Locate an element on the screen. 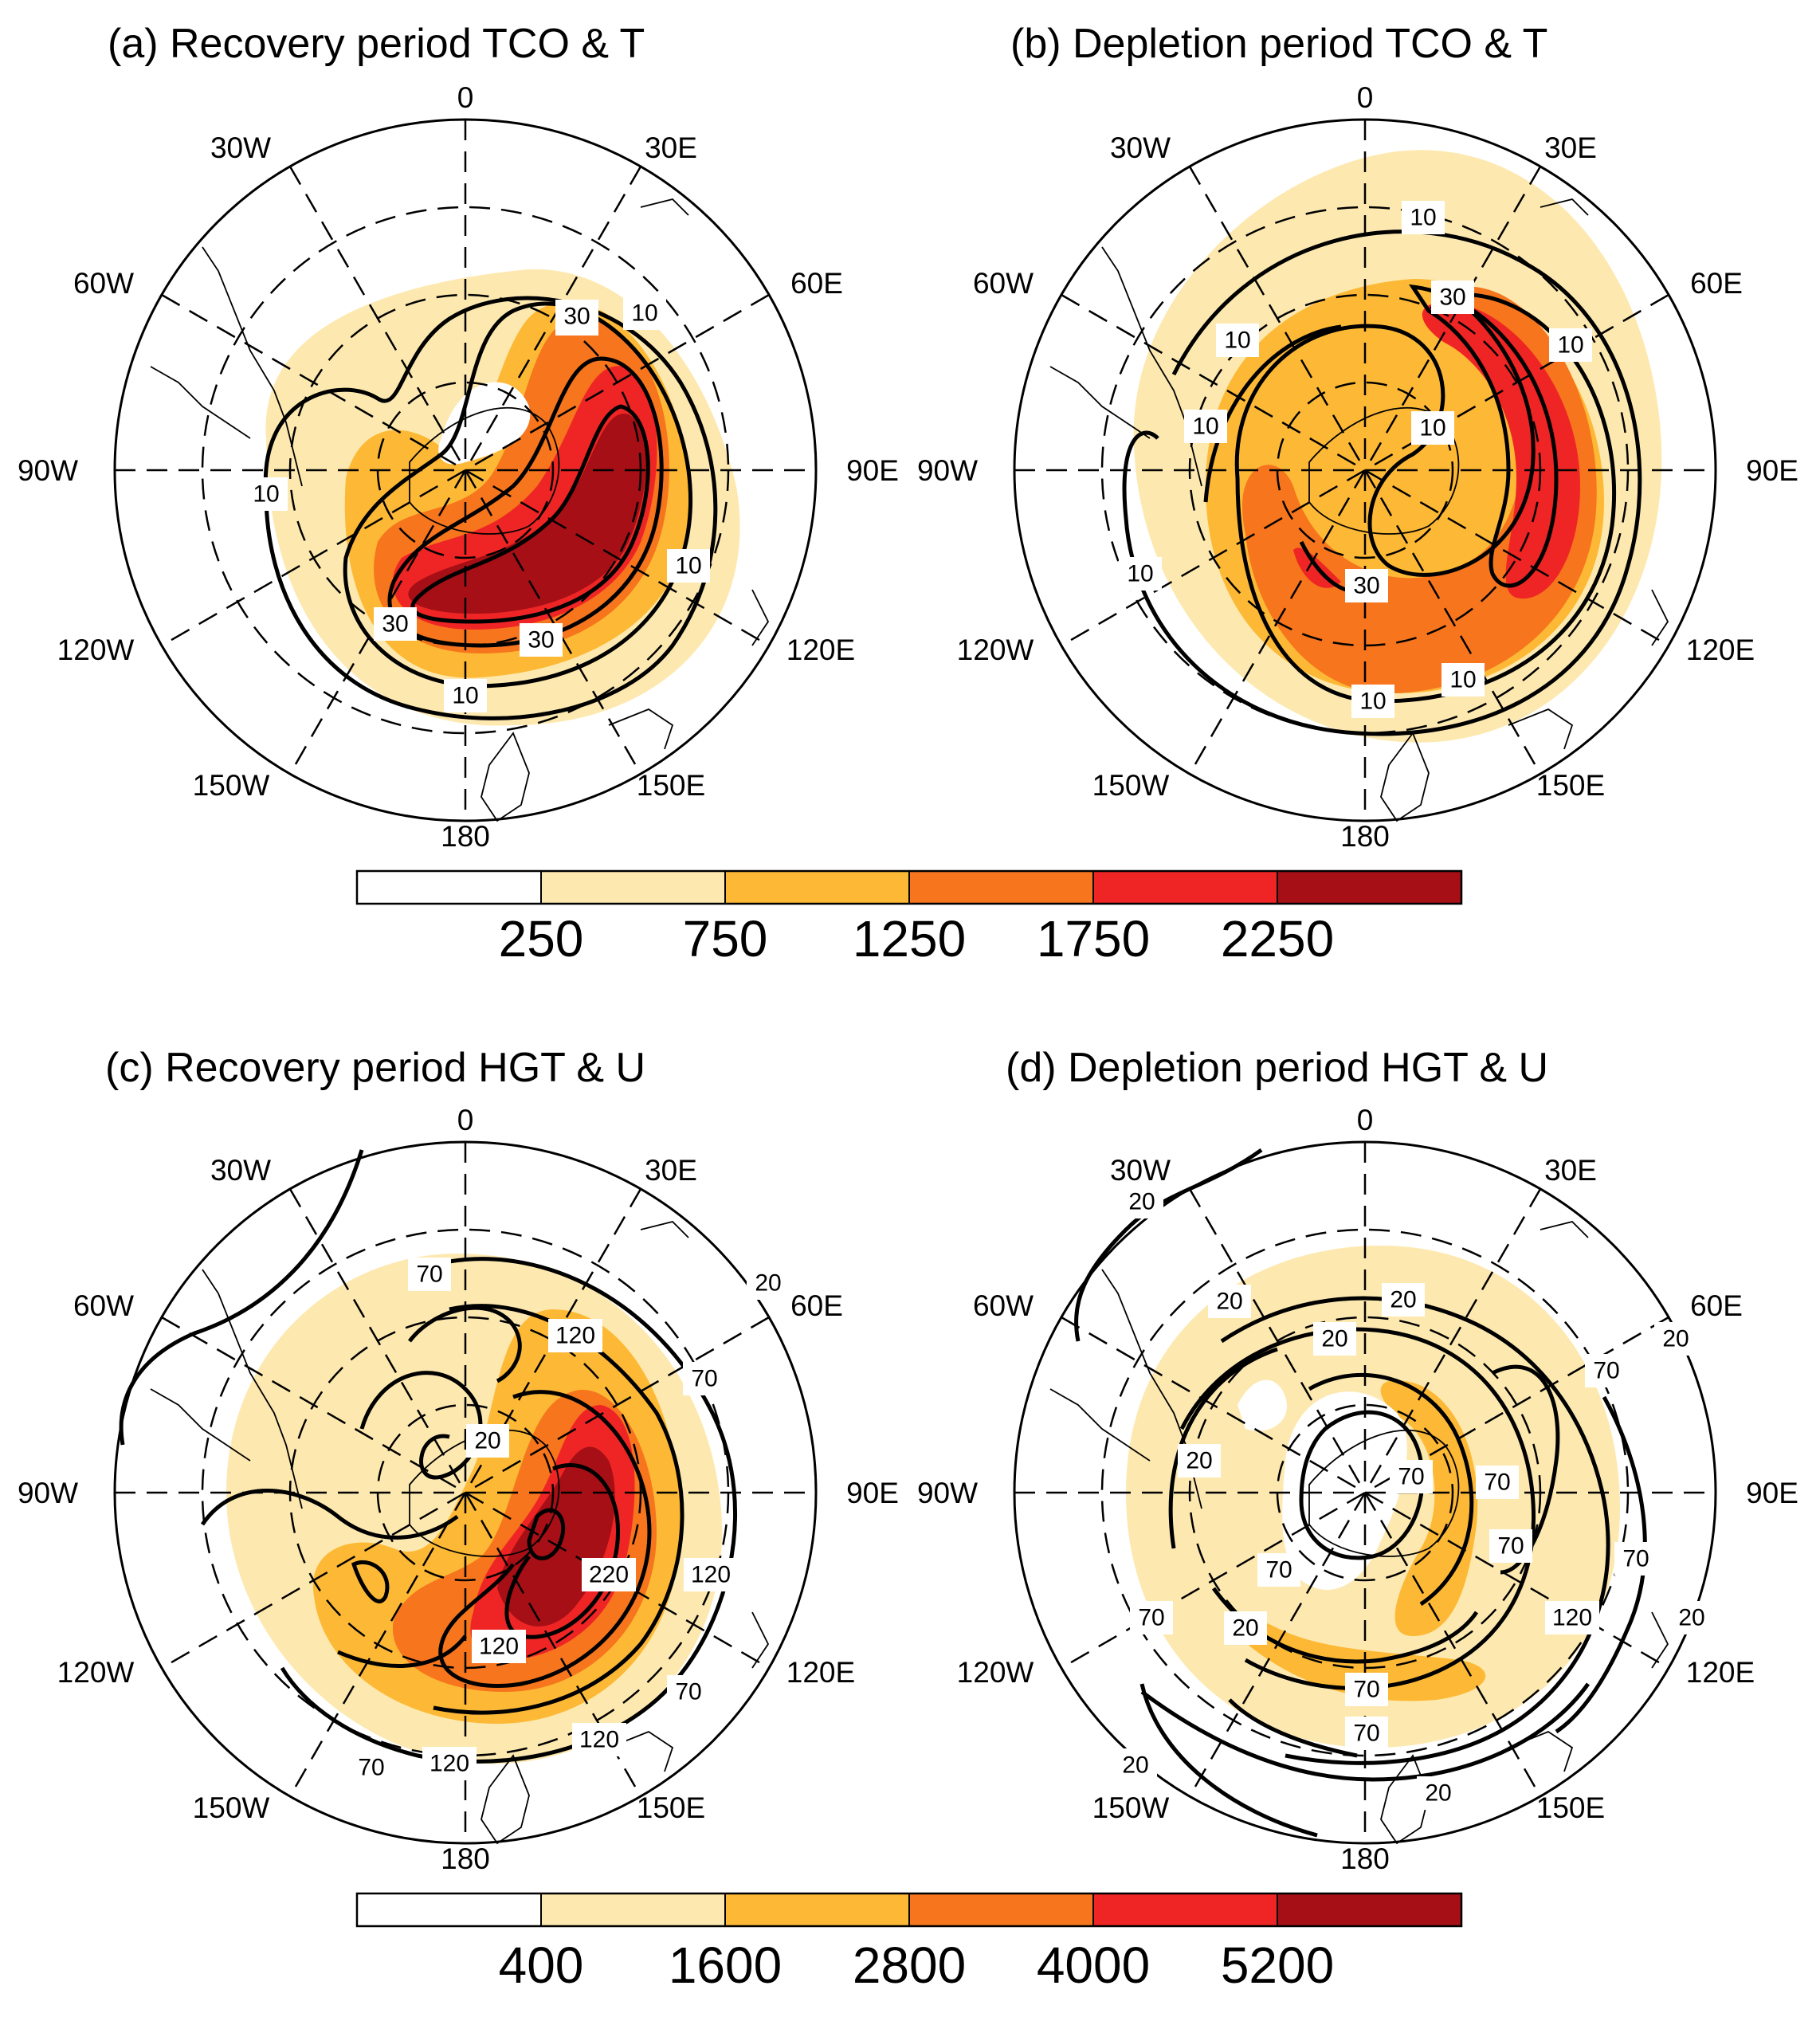 The image size is (1820, 2017). panel-c-contours is located at coordinates (428, 1456).